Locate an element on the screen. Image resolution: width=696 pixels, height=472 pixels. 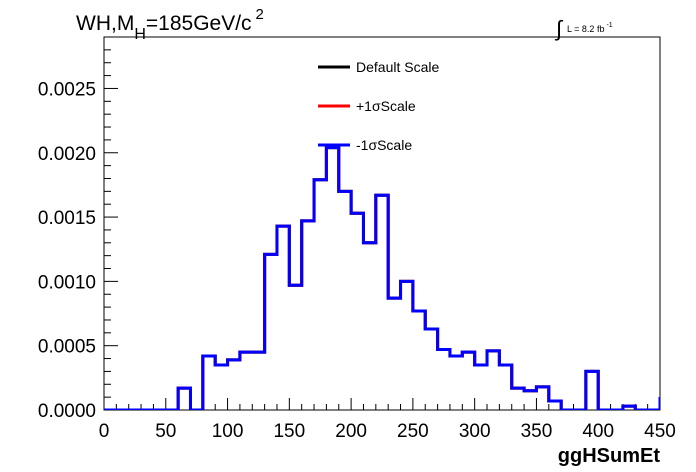
y-axis: 0.0000 0.0005 0.0010 0.0015 0.0020 0.0025 is located at coordinates (78, 229).